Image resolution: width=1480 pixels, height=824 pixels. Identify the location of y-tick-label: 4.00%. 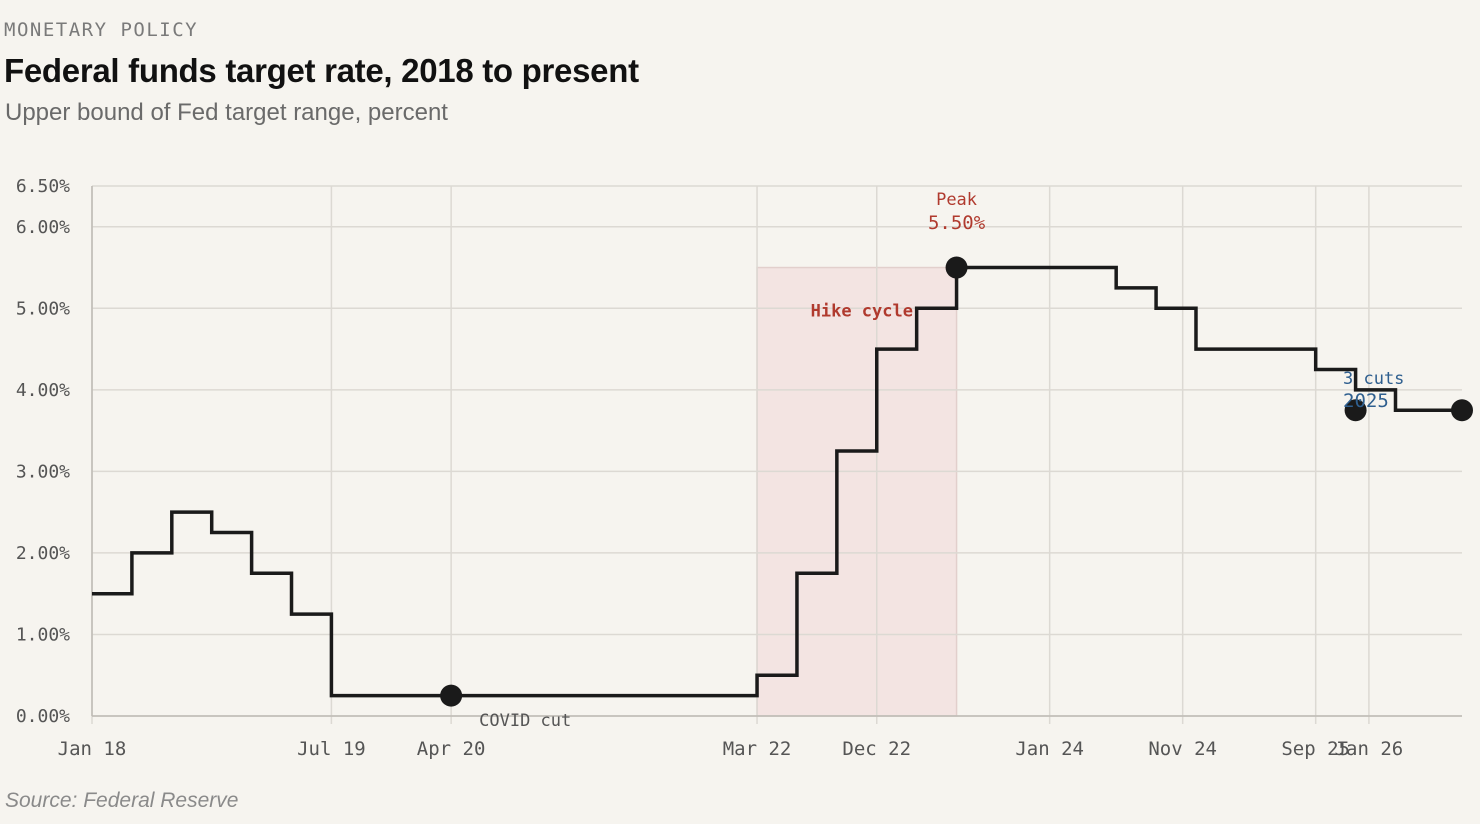
(43, 390).